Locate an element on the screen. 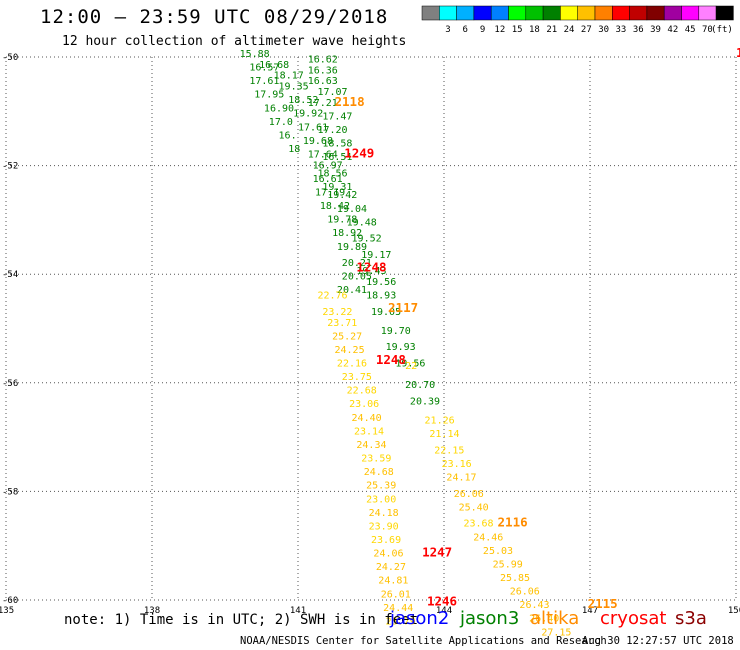 This screenshot has width=740, height=650. wave-height-label: 19.17 is located at coordinates (376, 255).